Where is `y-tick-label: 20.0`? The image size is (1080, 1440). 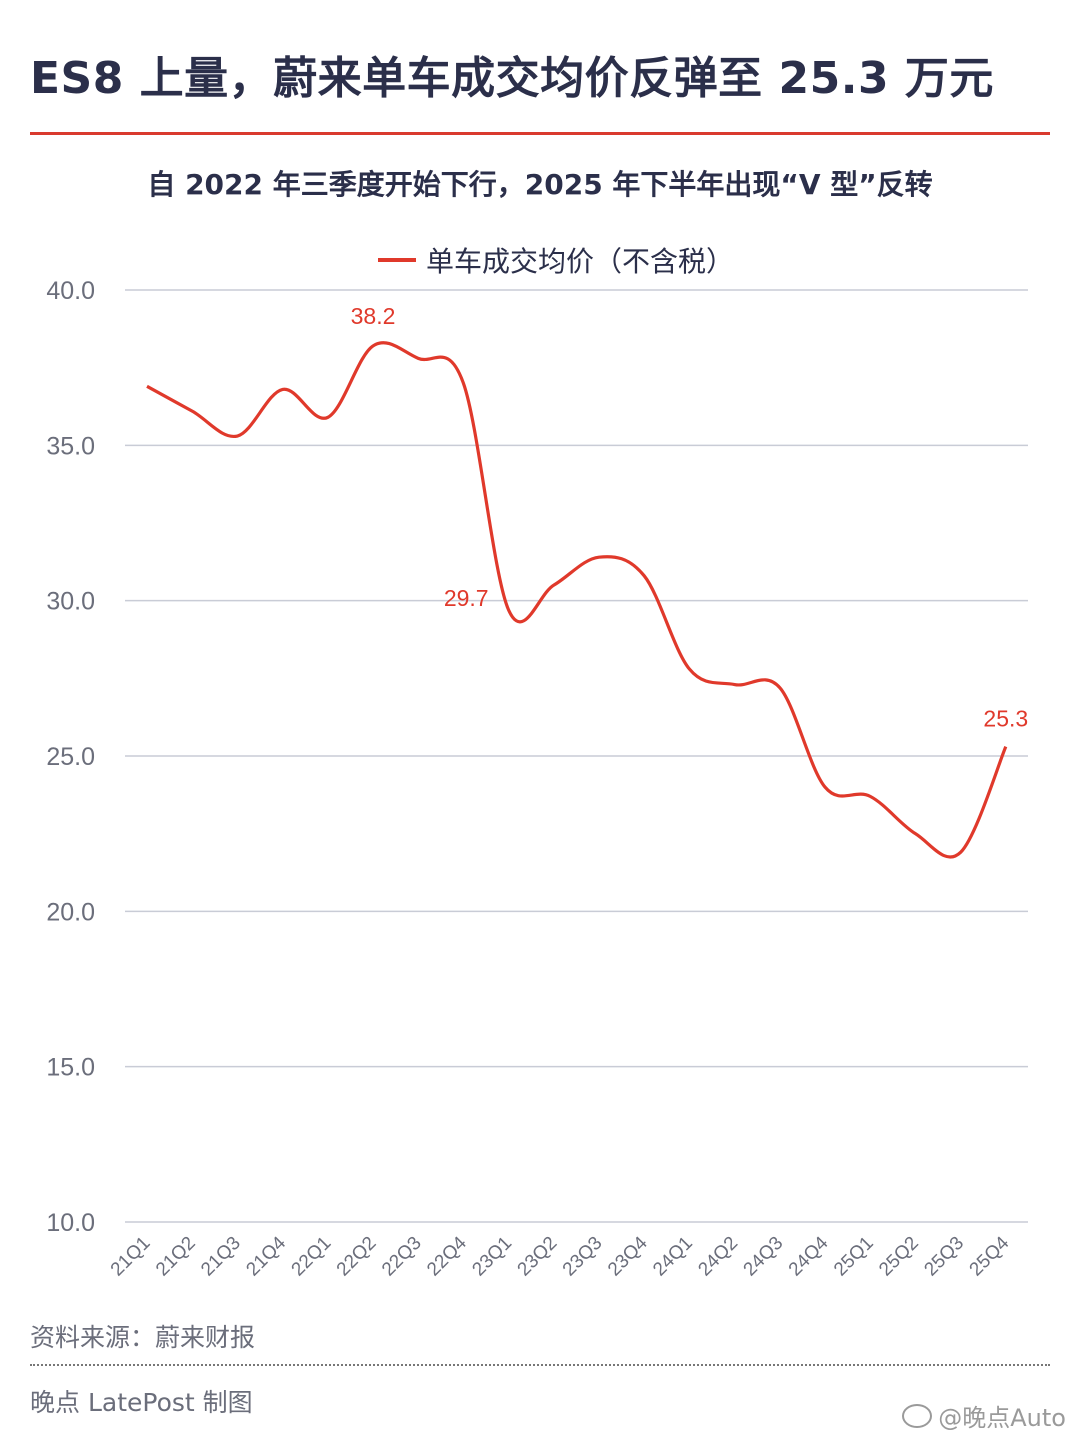
y-tick-label: 20.0 is located at coordinates (70, 912).